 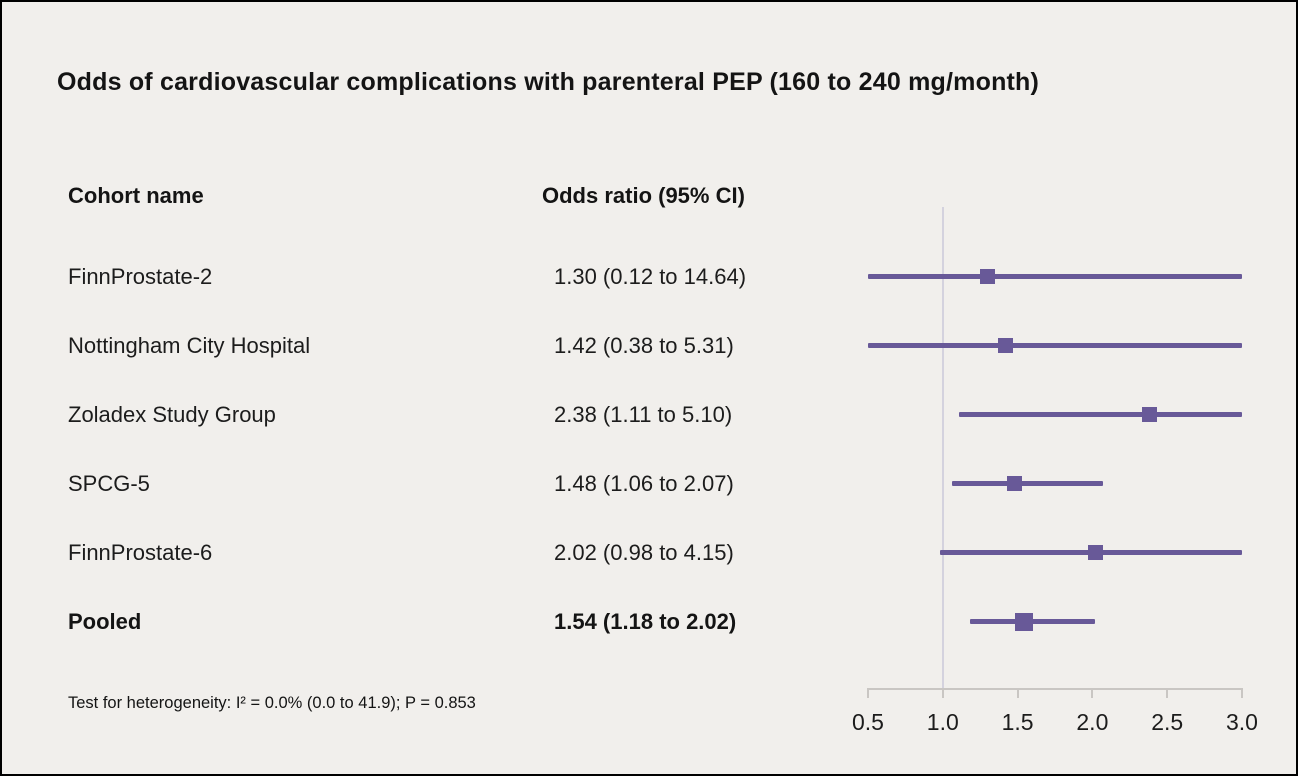 What do you see at coordinates (645, 621) in the screenshot?
I see `odds-ratio-value: 1.54 (1.18 to 2.02)` at bounding box center [645, 621].